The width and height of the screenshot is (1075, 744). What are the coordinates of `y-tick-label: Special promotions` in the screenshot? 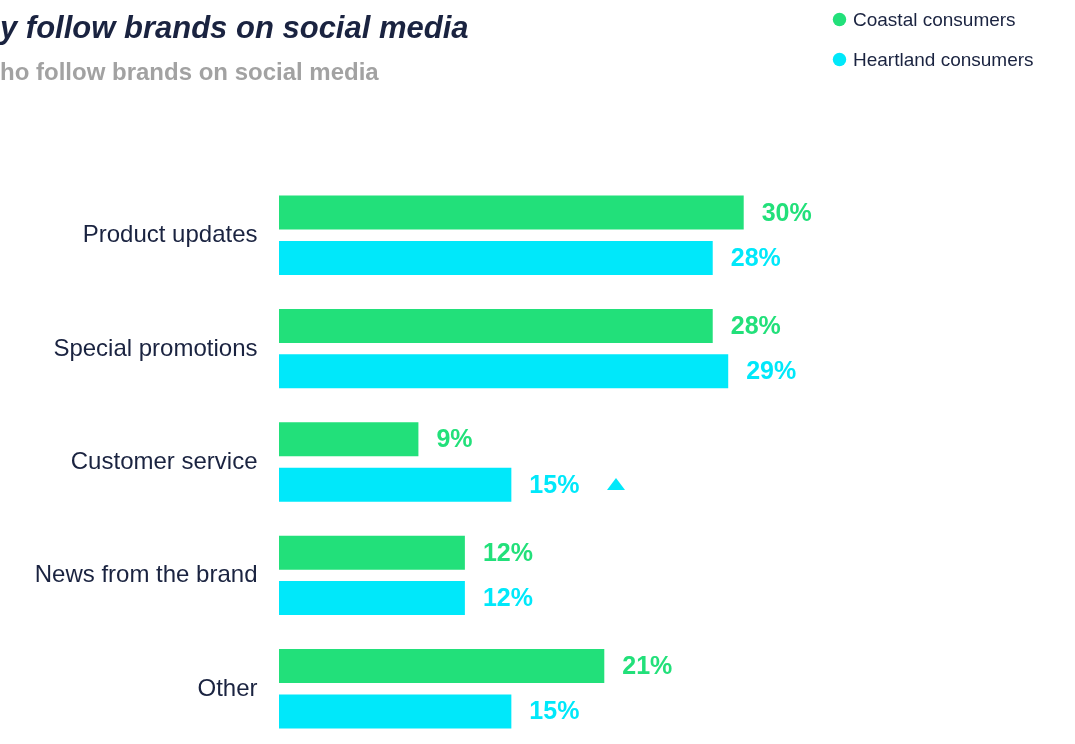 It's located at (155, 347).